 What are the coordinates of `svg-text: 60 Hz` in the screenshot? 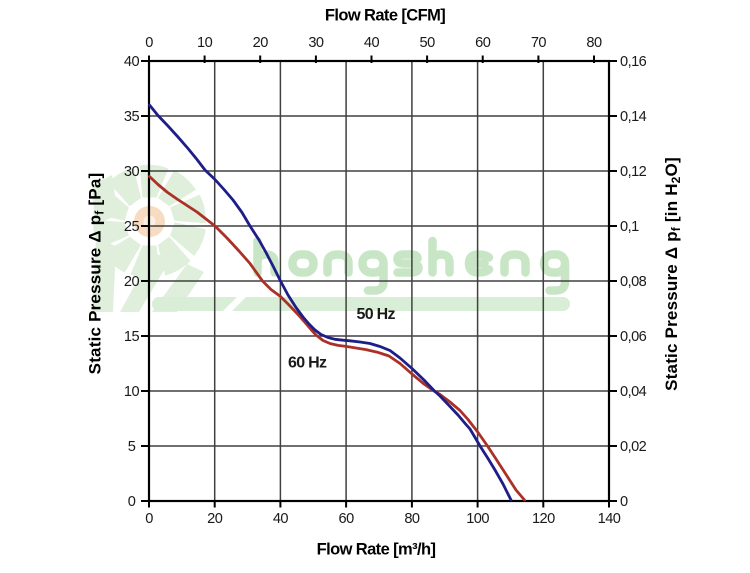 It's located at (307, 363).